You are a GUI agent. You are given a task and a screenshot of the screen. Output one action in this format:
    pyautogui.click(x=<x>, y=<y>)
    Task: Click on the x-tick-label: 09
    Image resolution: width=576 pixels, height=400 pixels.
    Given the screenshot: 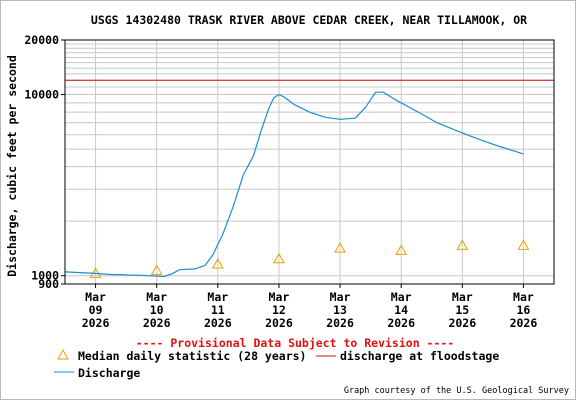 What is the action you would take?
    pyautogui.click(x=96, y=310)
    